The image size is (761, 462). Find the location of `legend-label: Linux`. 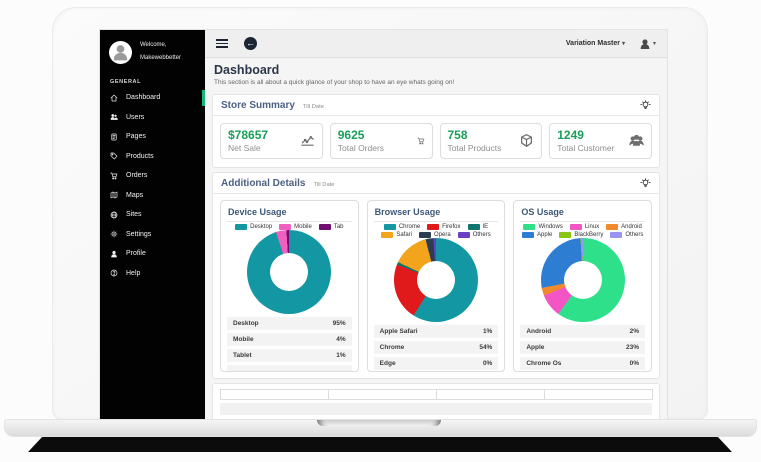

legend-label: Linux is located at coordinates (592, 227).